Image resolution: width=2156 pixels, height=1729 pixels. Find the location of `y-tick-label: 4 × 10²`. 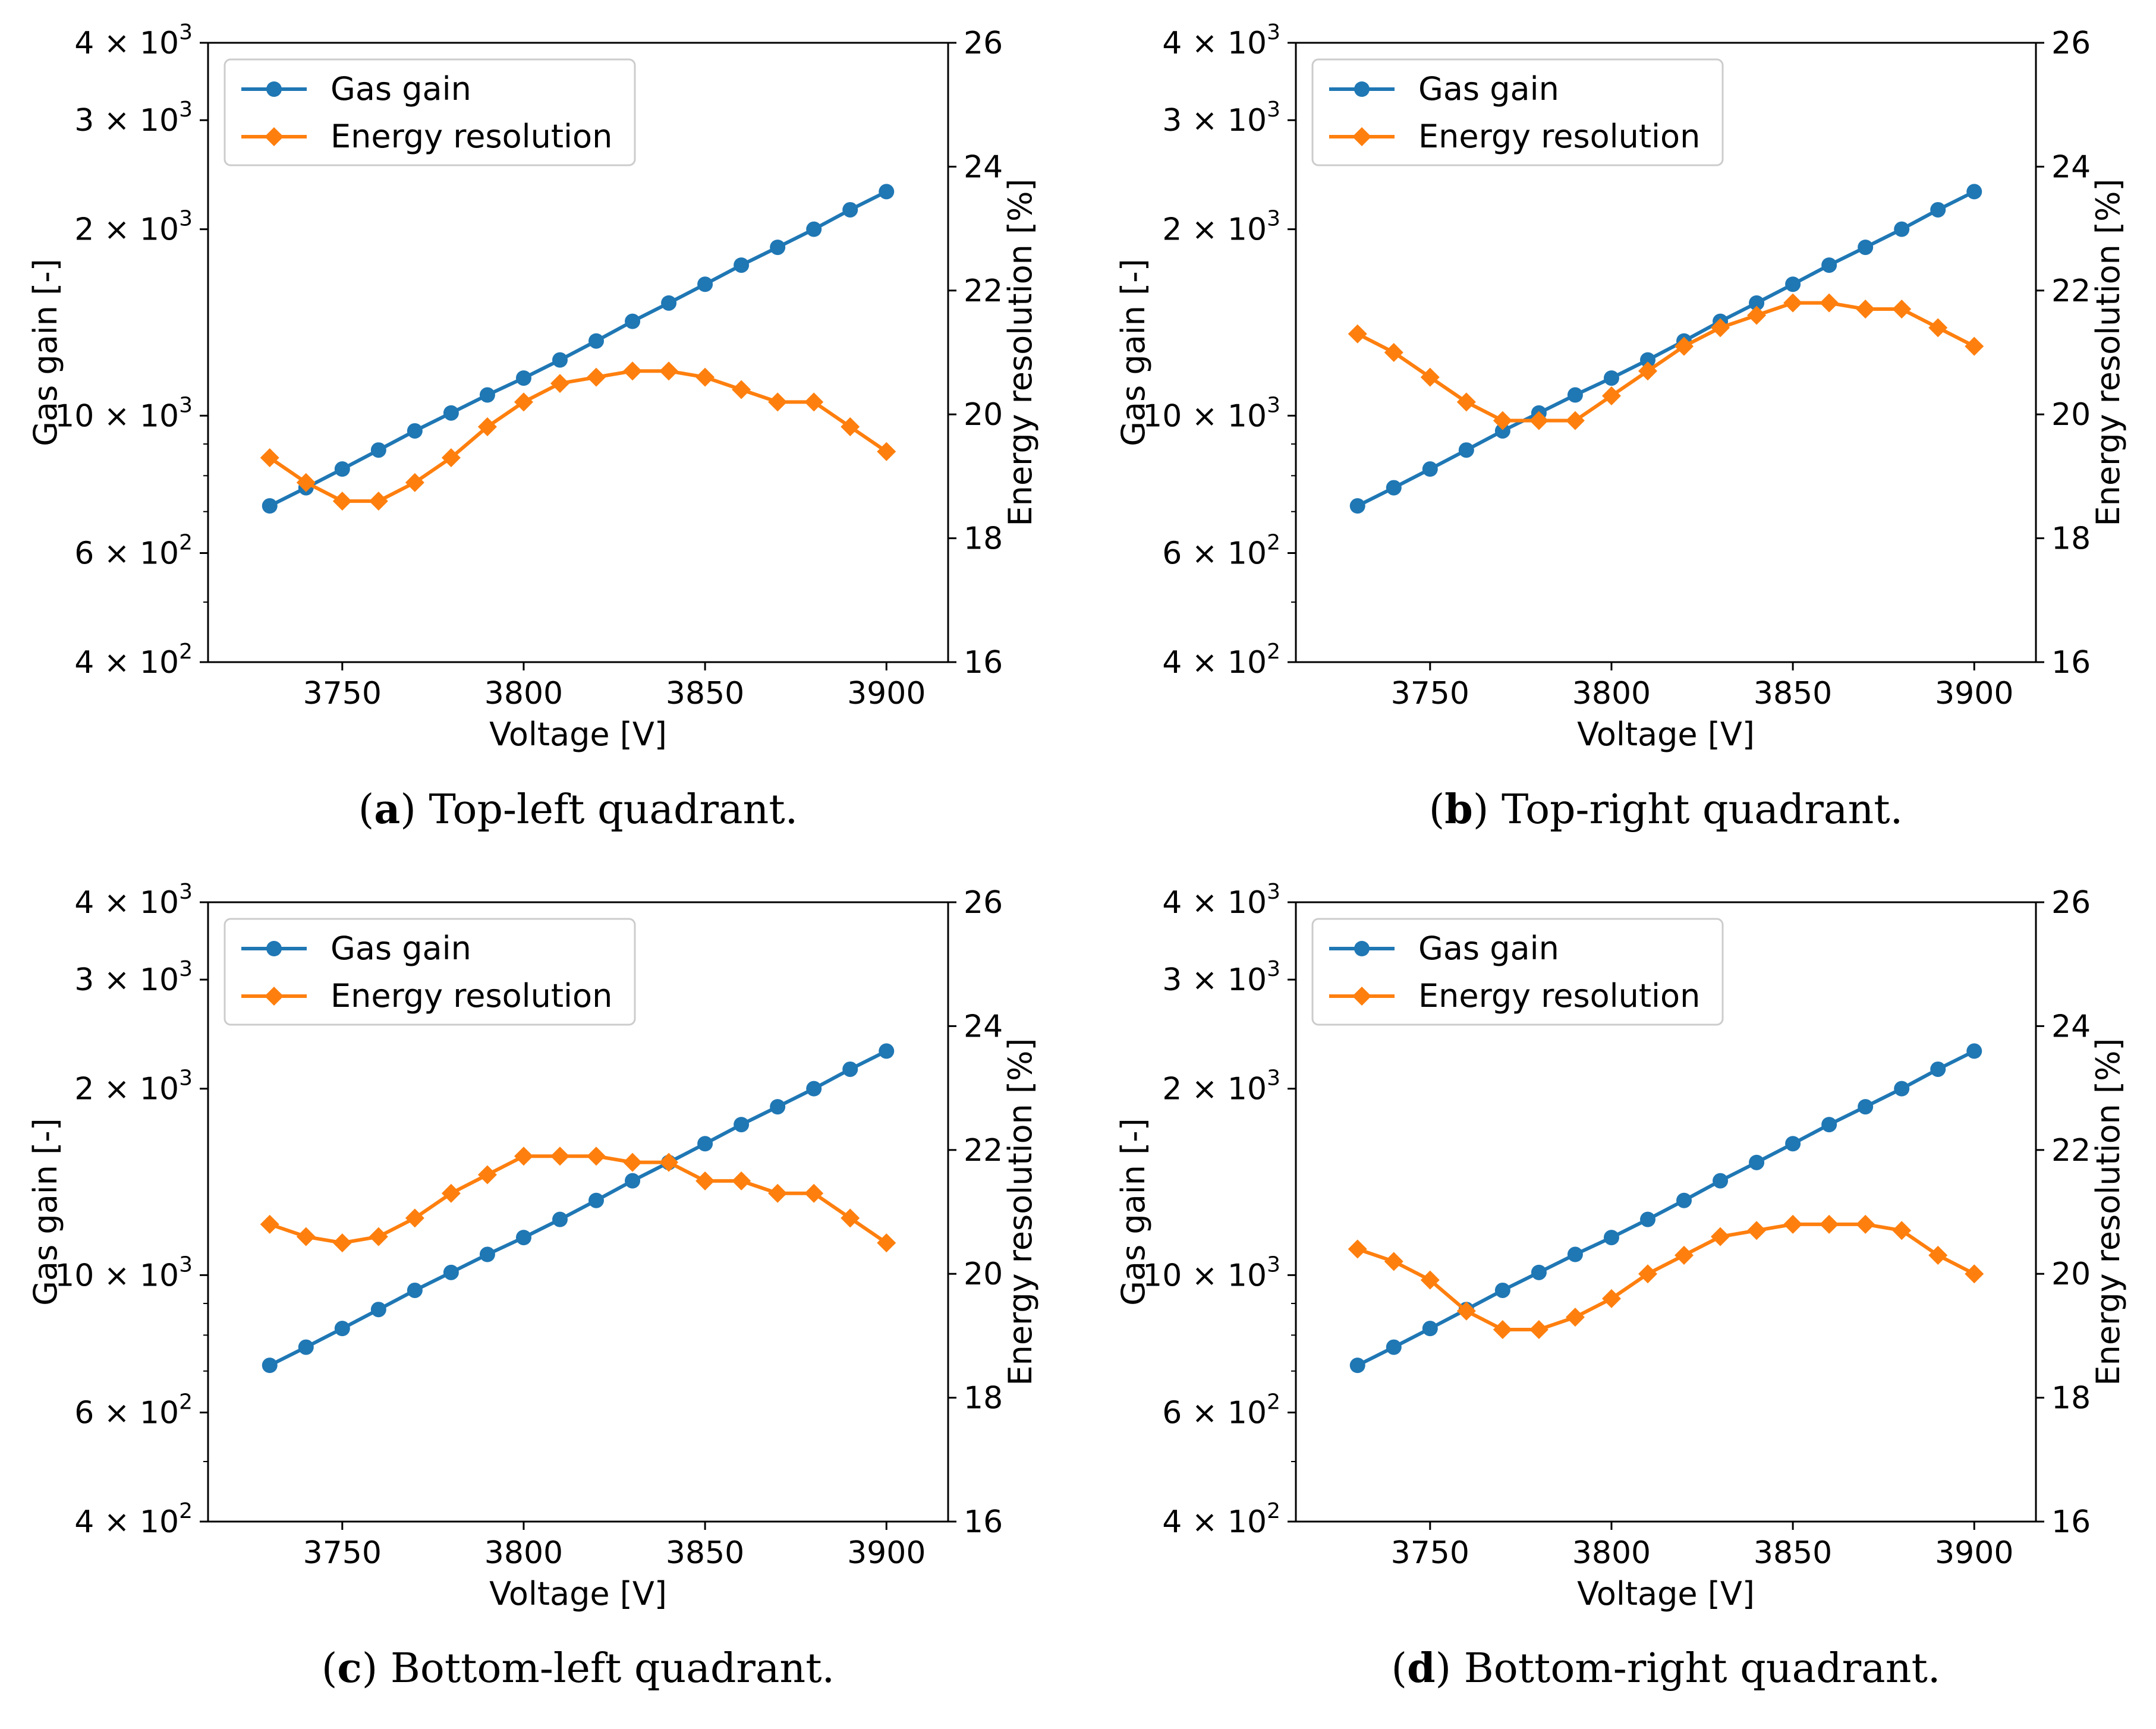

y-tick-label: 4 × 10² is located at coordinates (133, 660).